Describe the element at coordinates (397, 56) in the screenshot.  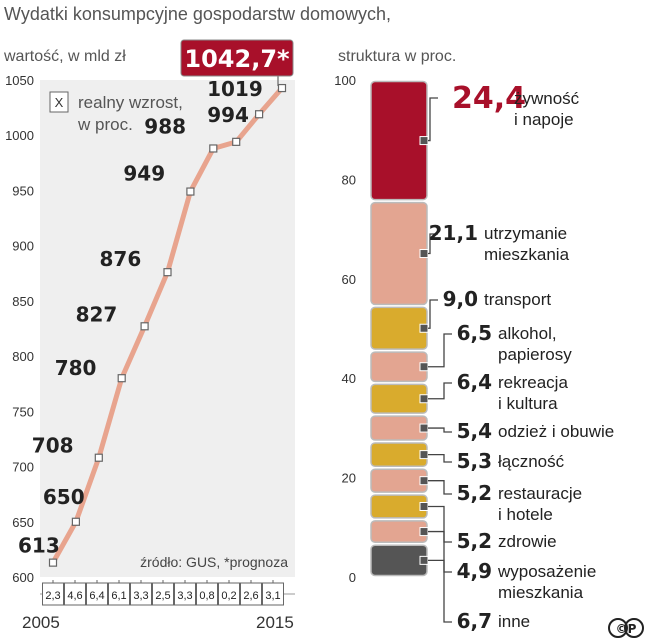
I see `right-subtitle: struktura w proc.` at that location.